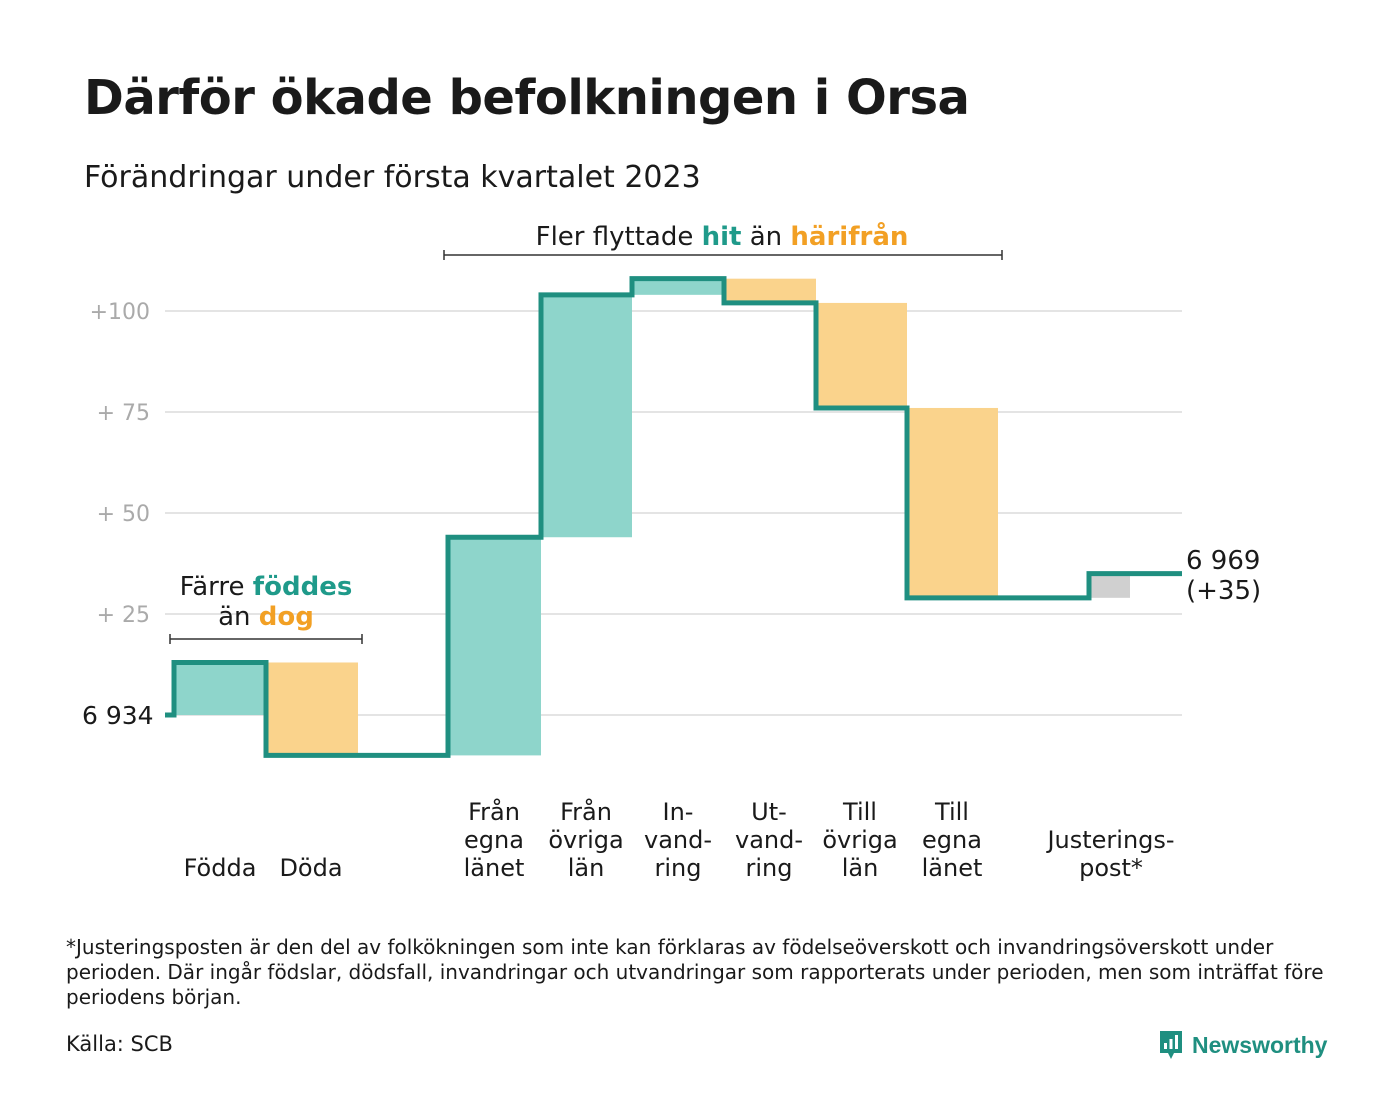  Describe the element at coordinates (123, 615) in the screenshot. I see `y-tick-label: + 25` at that location.